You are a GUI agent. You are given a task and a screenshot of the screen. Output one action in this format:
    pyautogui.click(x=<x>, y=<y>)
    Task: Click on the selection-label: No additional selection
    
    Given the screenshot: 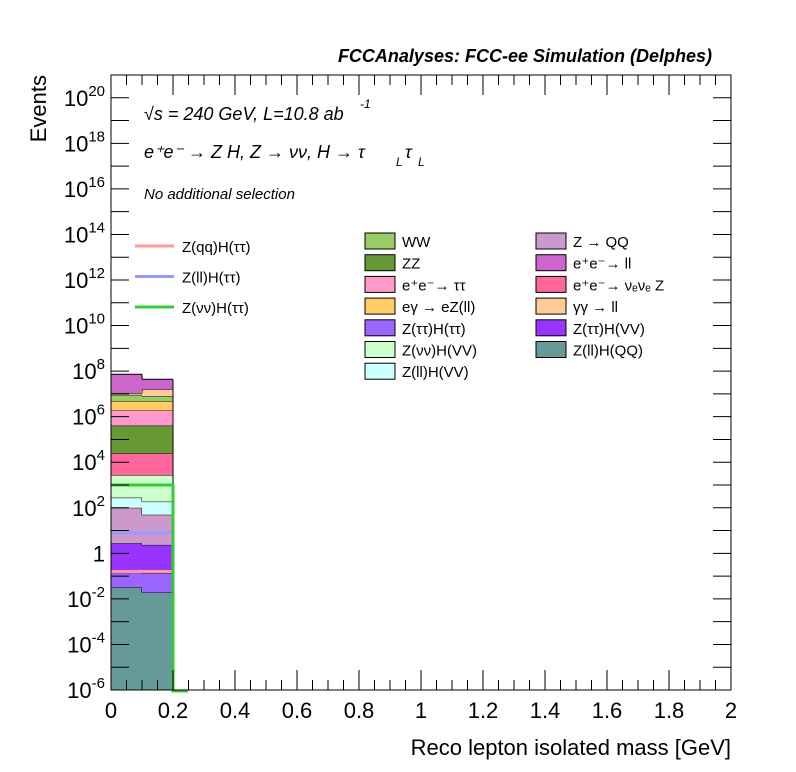 What is the action you would take?
    pyautogui.click(x=219, y=194)
    